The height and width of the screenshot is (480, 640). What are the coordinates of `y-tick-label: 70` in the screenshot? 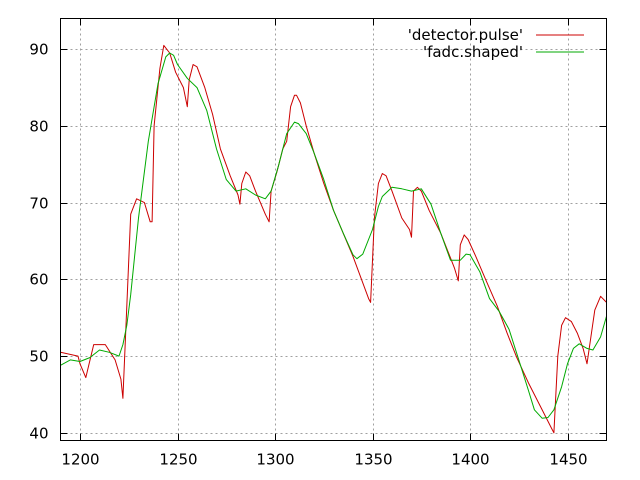 It's located at (38, 204).